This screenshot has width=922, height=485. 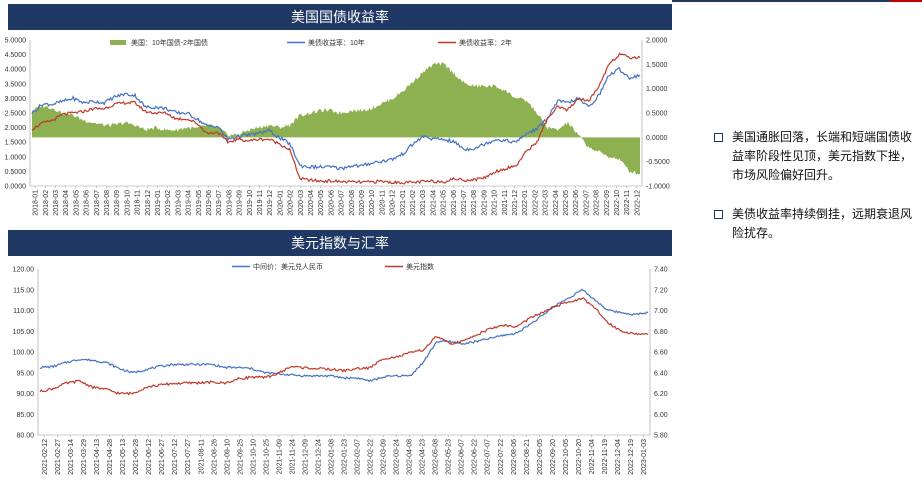 I want to click on x-tick-label: 2022-08-06, so click(x=514, y=457).